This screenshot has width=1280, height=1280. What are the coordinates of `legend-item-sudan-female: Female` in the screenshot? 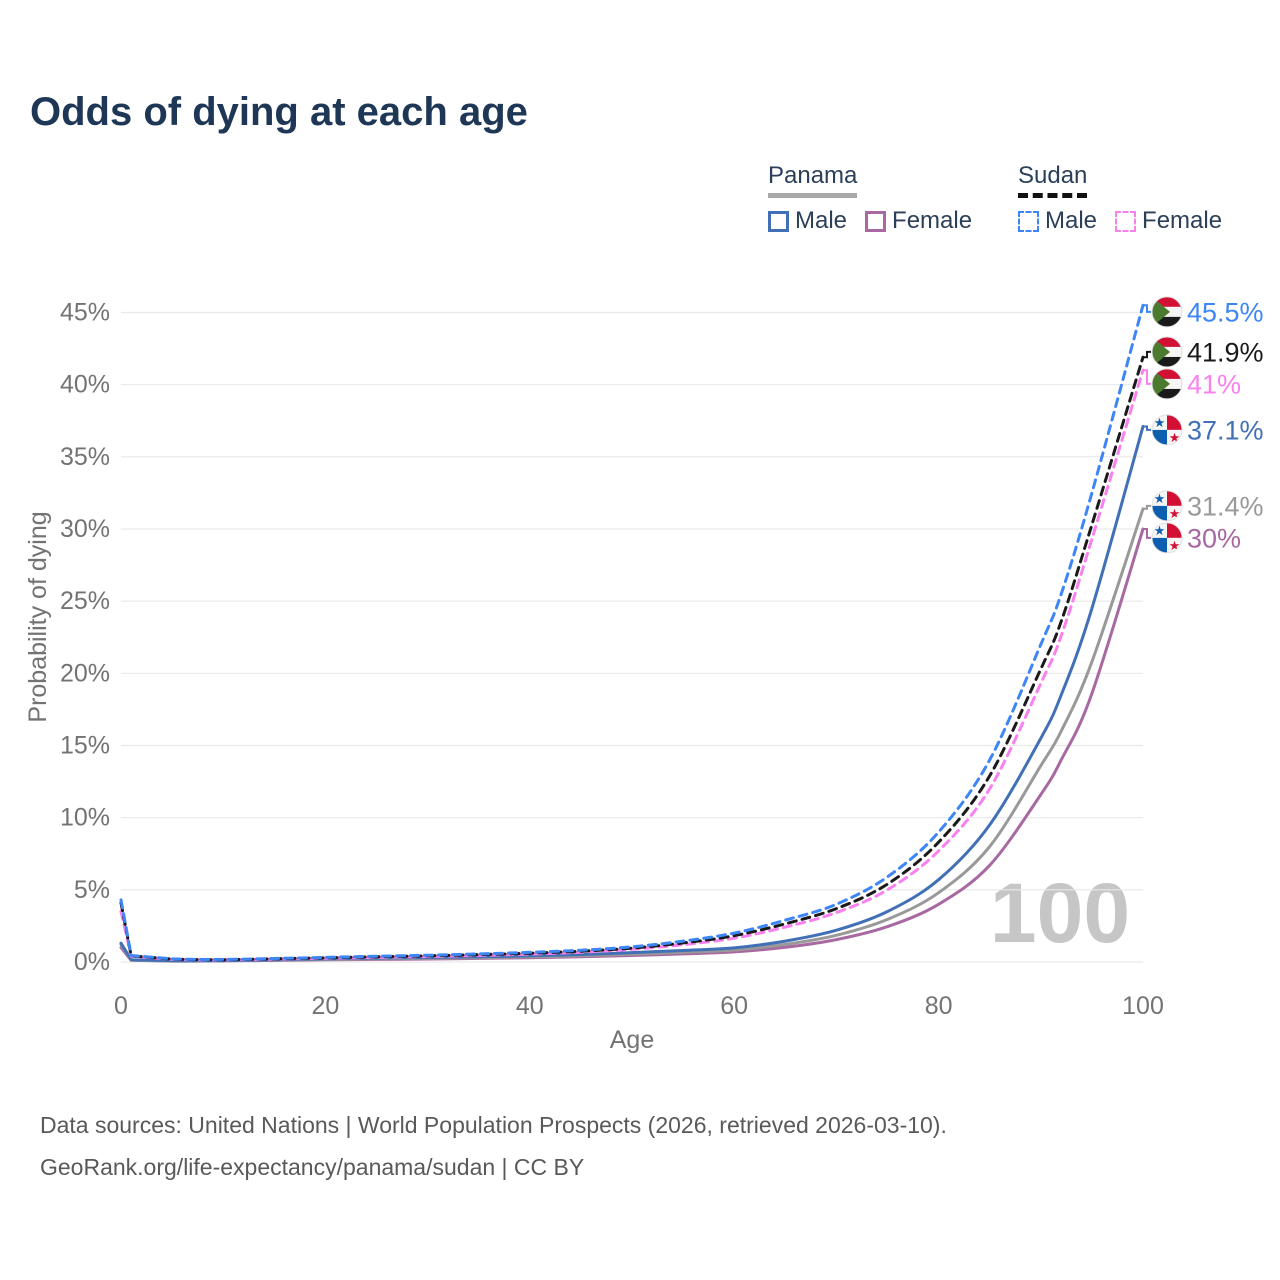 It's located at (1168, 221).